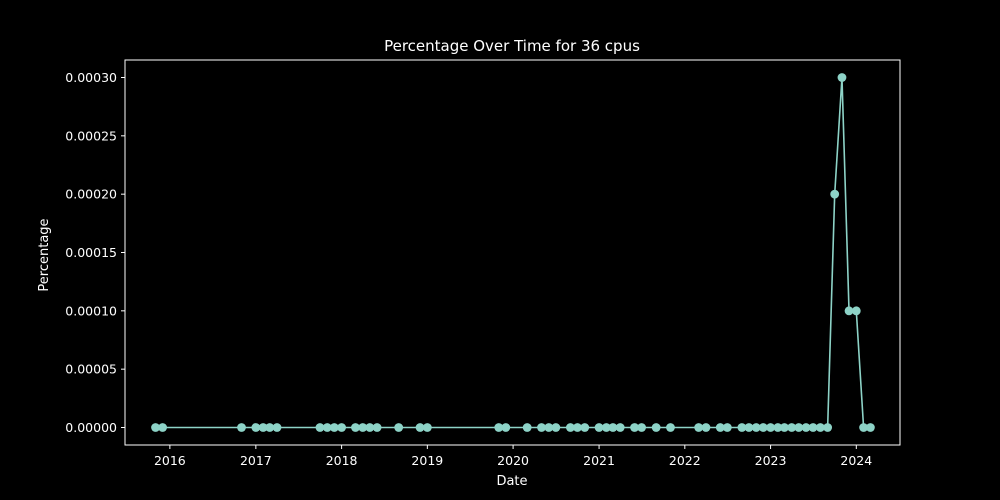 This screenshot has height=500, width=1000. I want to click on x-tick-label: 2020, so click(513, 460).